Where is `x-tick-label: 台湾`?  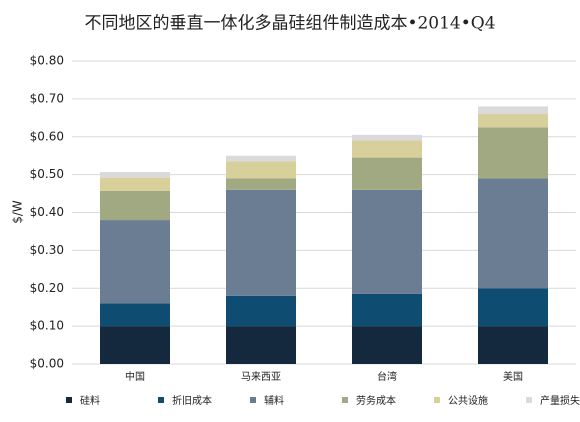 x-tick-label: 台湾 is located at coordinates (387, 376).